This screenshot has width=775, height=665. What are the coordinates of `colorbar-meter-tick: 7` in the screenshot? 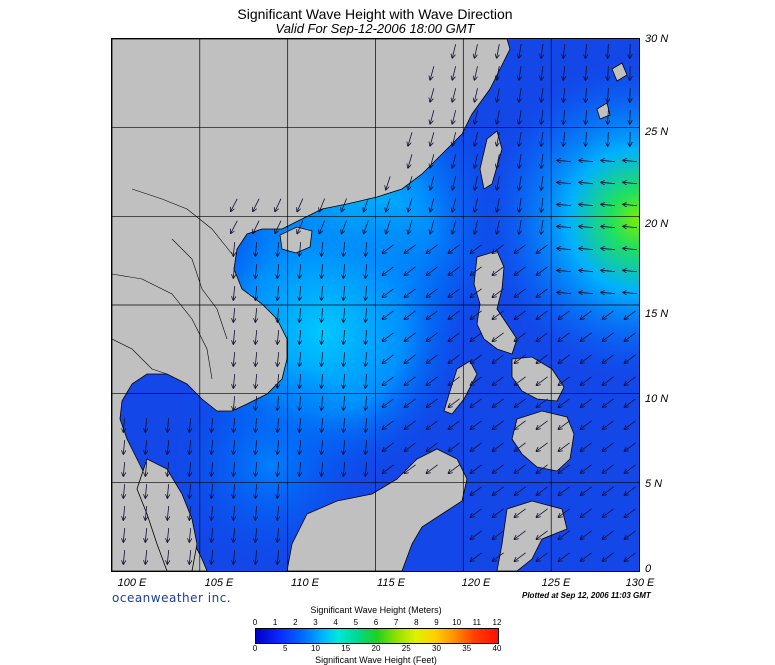 It's located at (396, 622).